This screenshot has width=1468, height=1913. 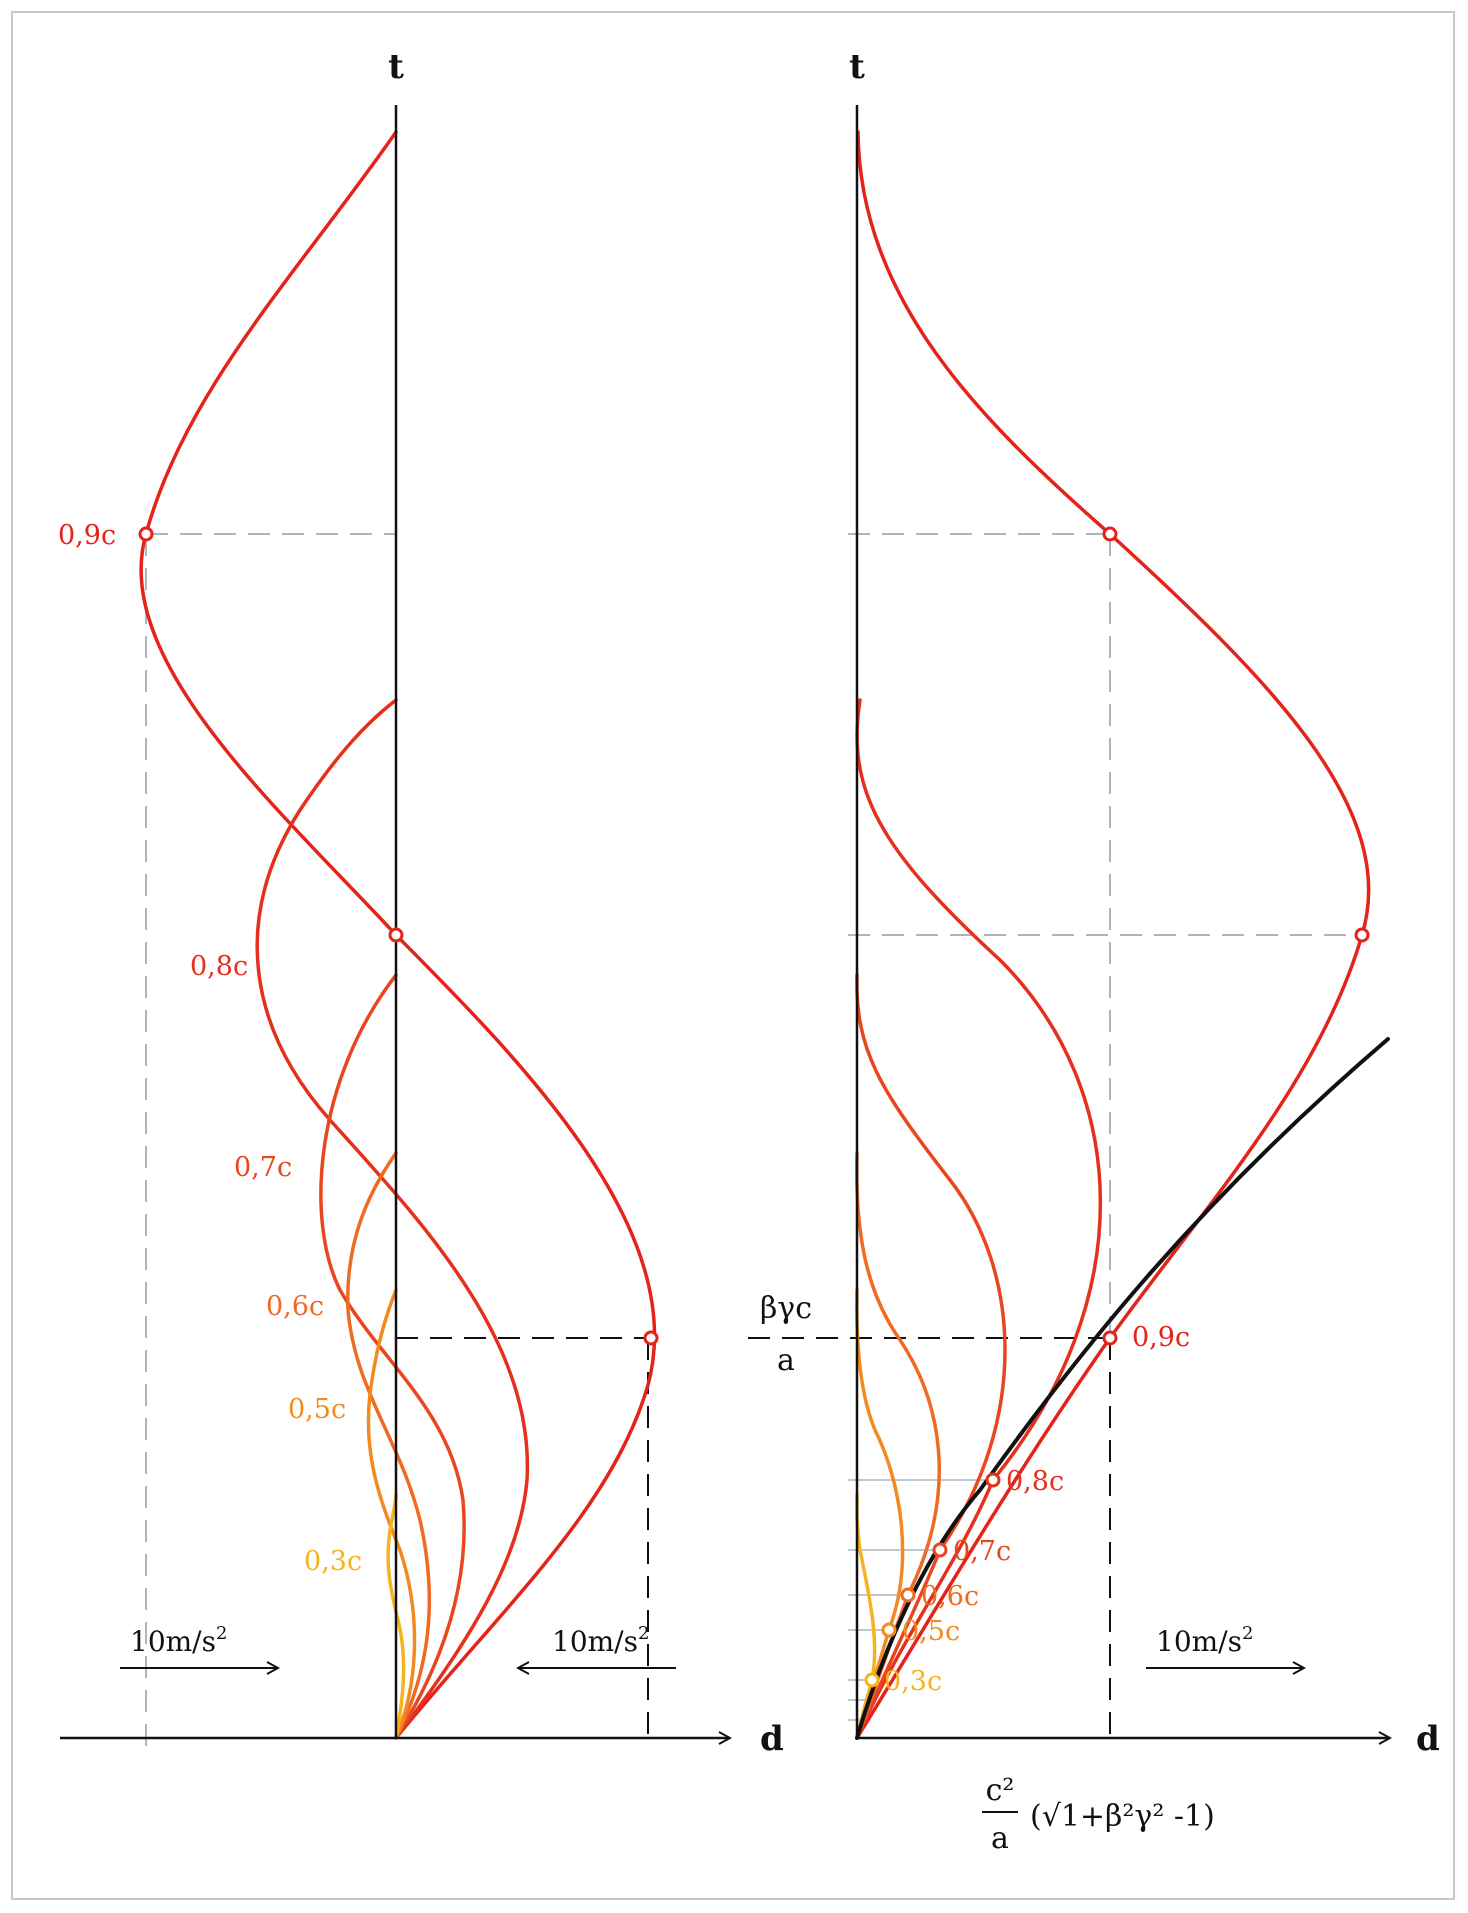 I want to click on right-panel-accel: 10m/s2, so click(x=1225, y=1645).